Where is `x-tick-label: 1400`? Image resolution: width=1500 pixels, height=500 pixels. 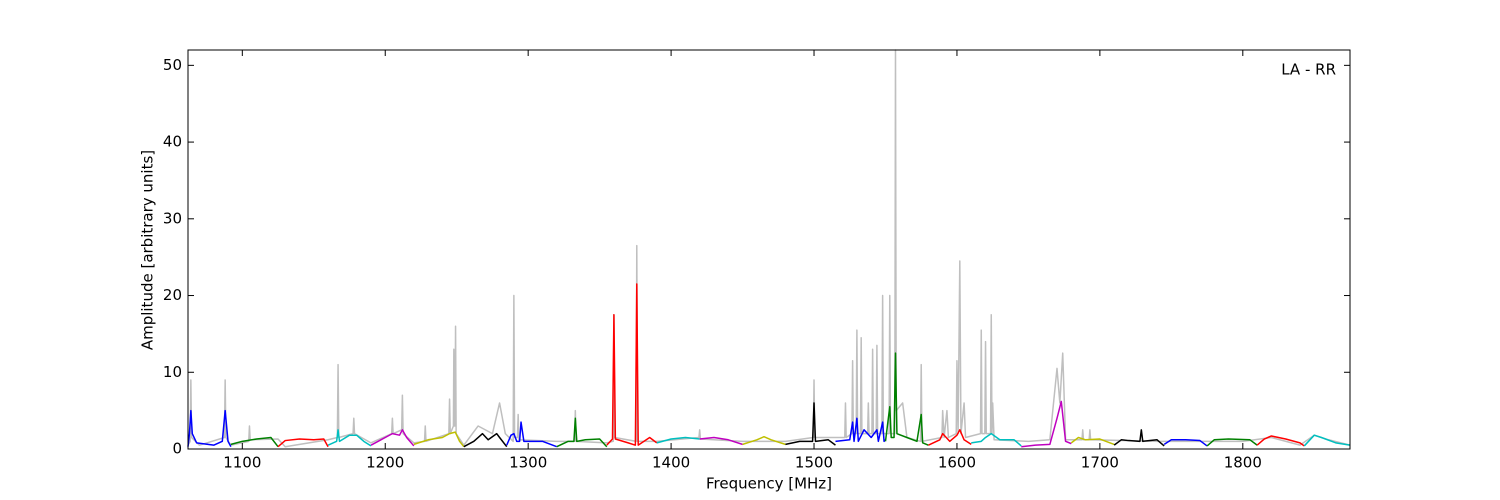 x-tick-label: 1400 is located at coordinates (671, 463).